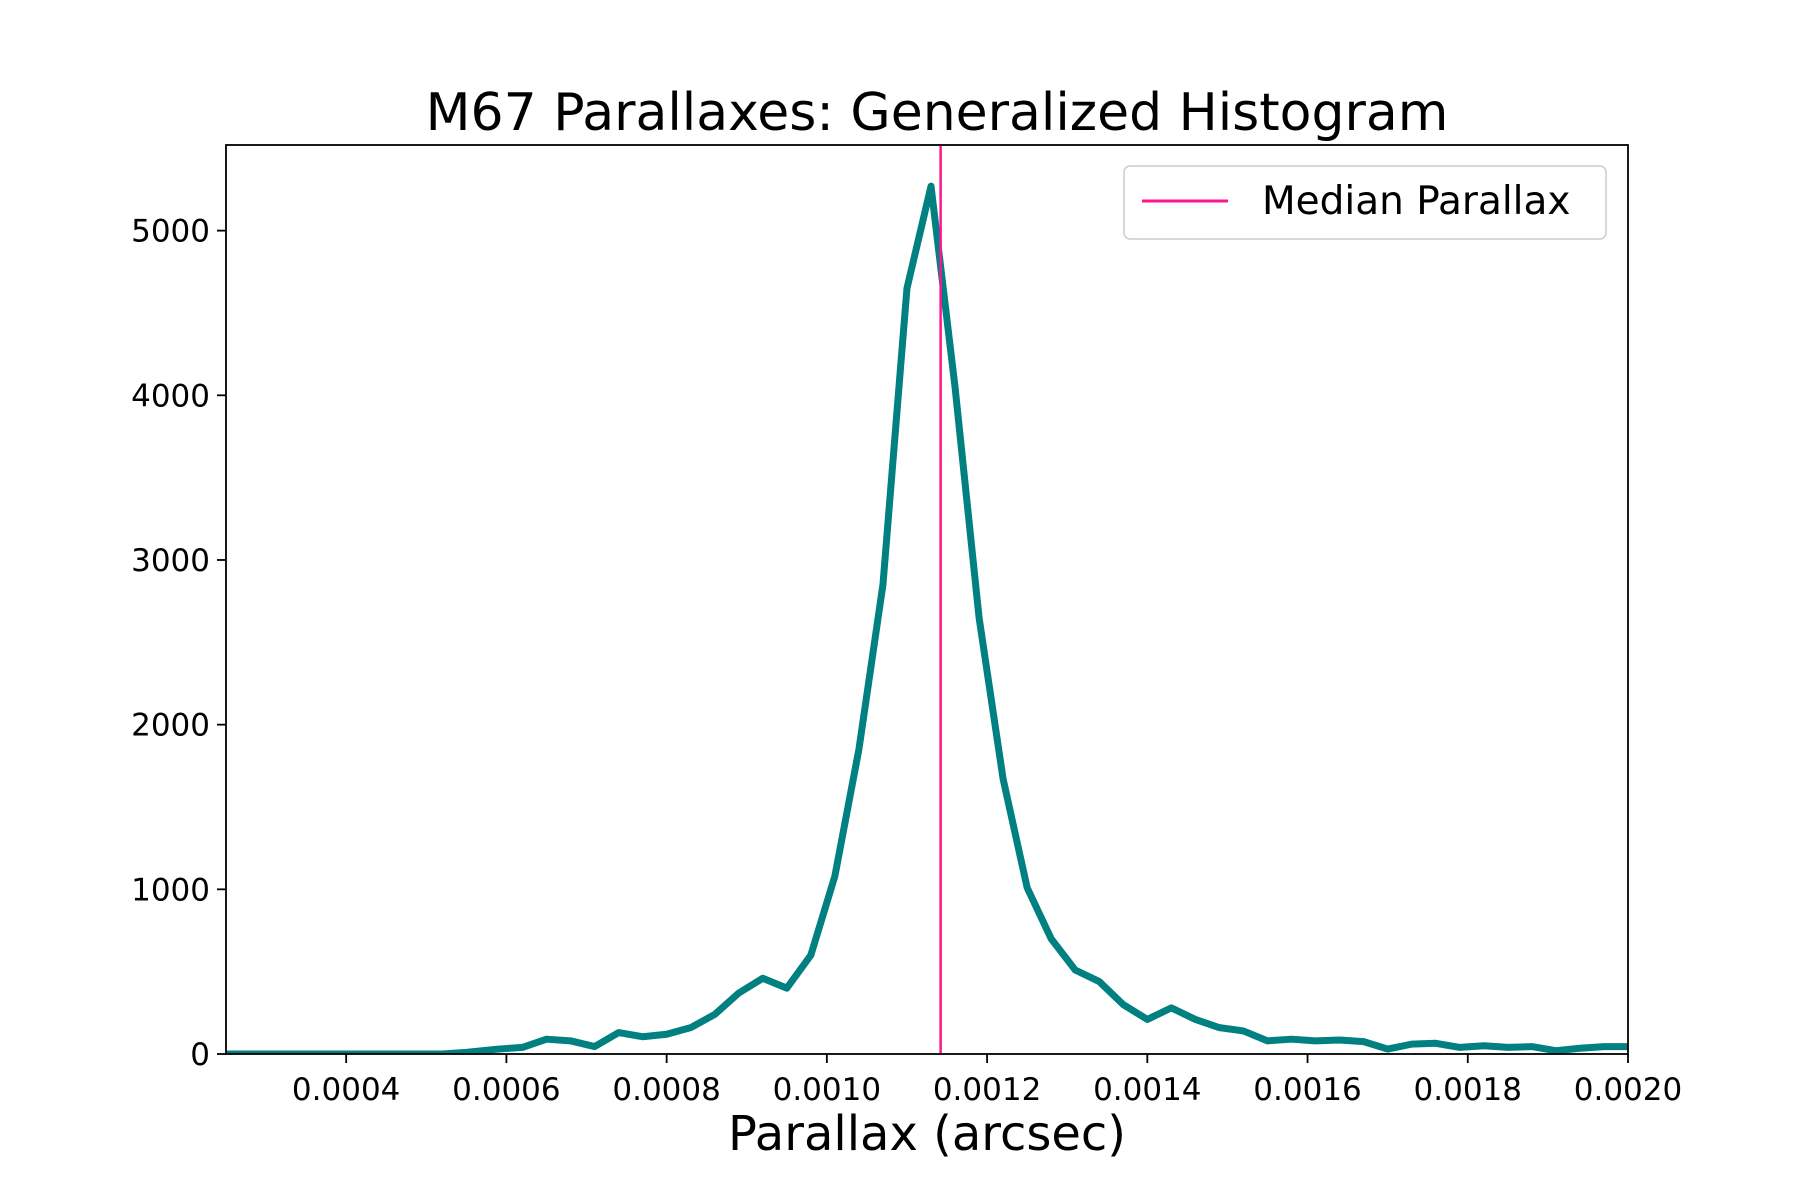  I want to click on x-tick-label-6: 0.0016, so click(1307, 1090).